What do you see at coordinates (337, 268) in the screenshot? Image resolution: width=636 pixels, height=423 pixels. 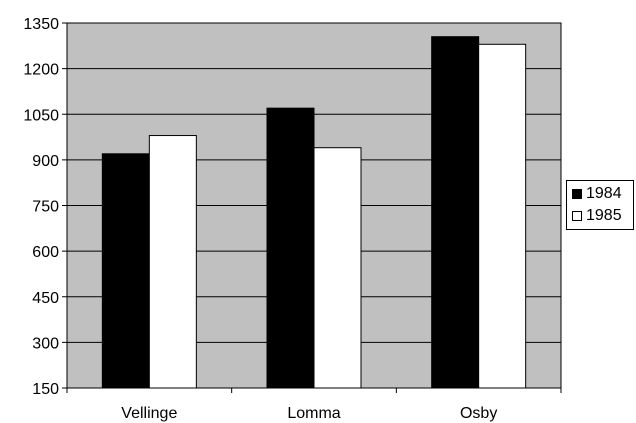 I see `bar-1985-lomma` at bounding box center [337, 268].